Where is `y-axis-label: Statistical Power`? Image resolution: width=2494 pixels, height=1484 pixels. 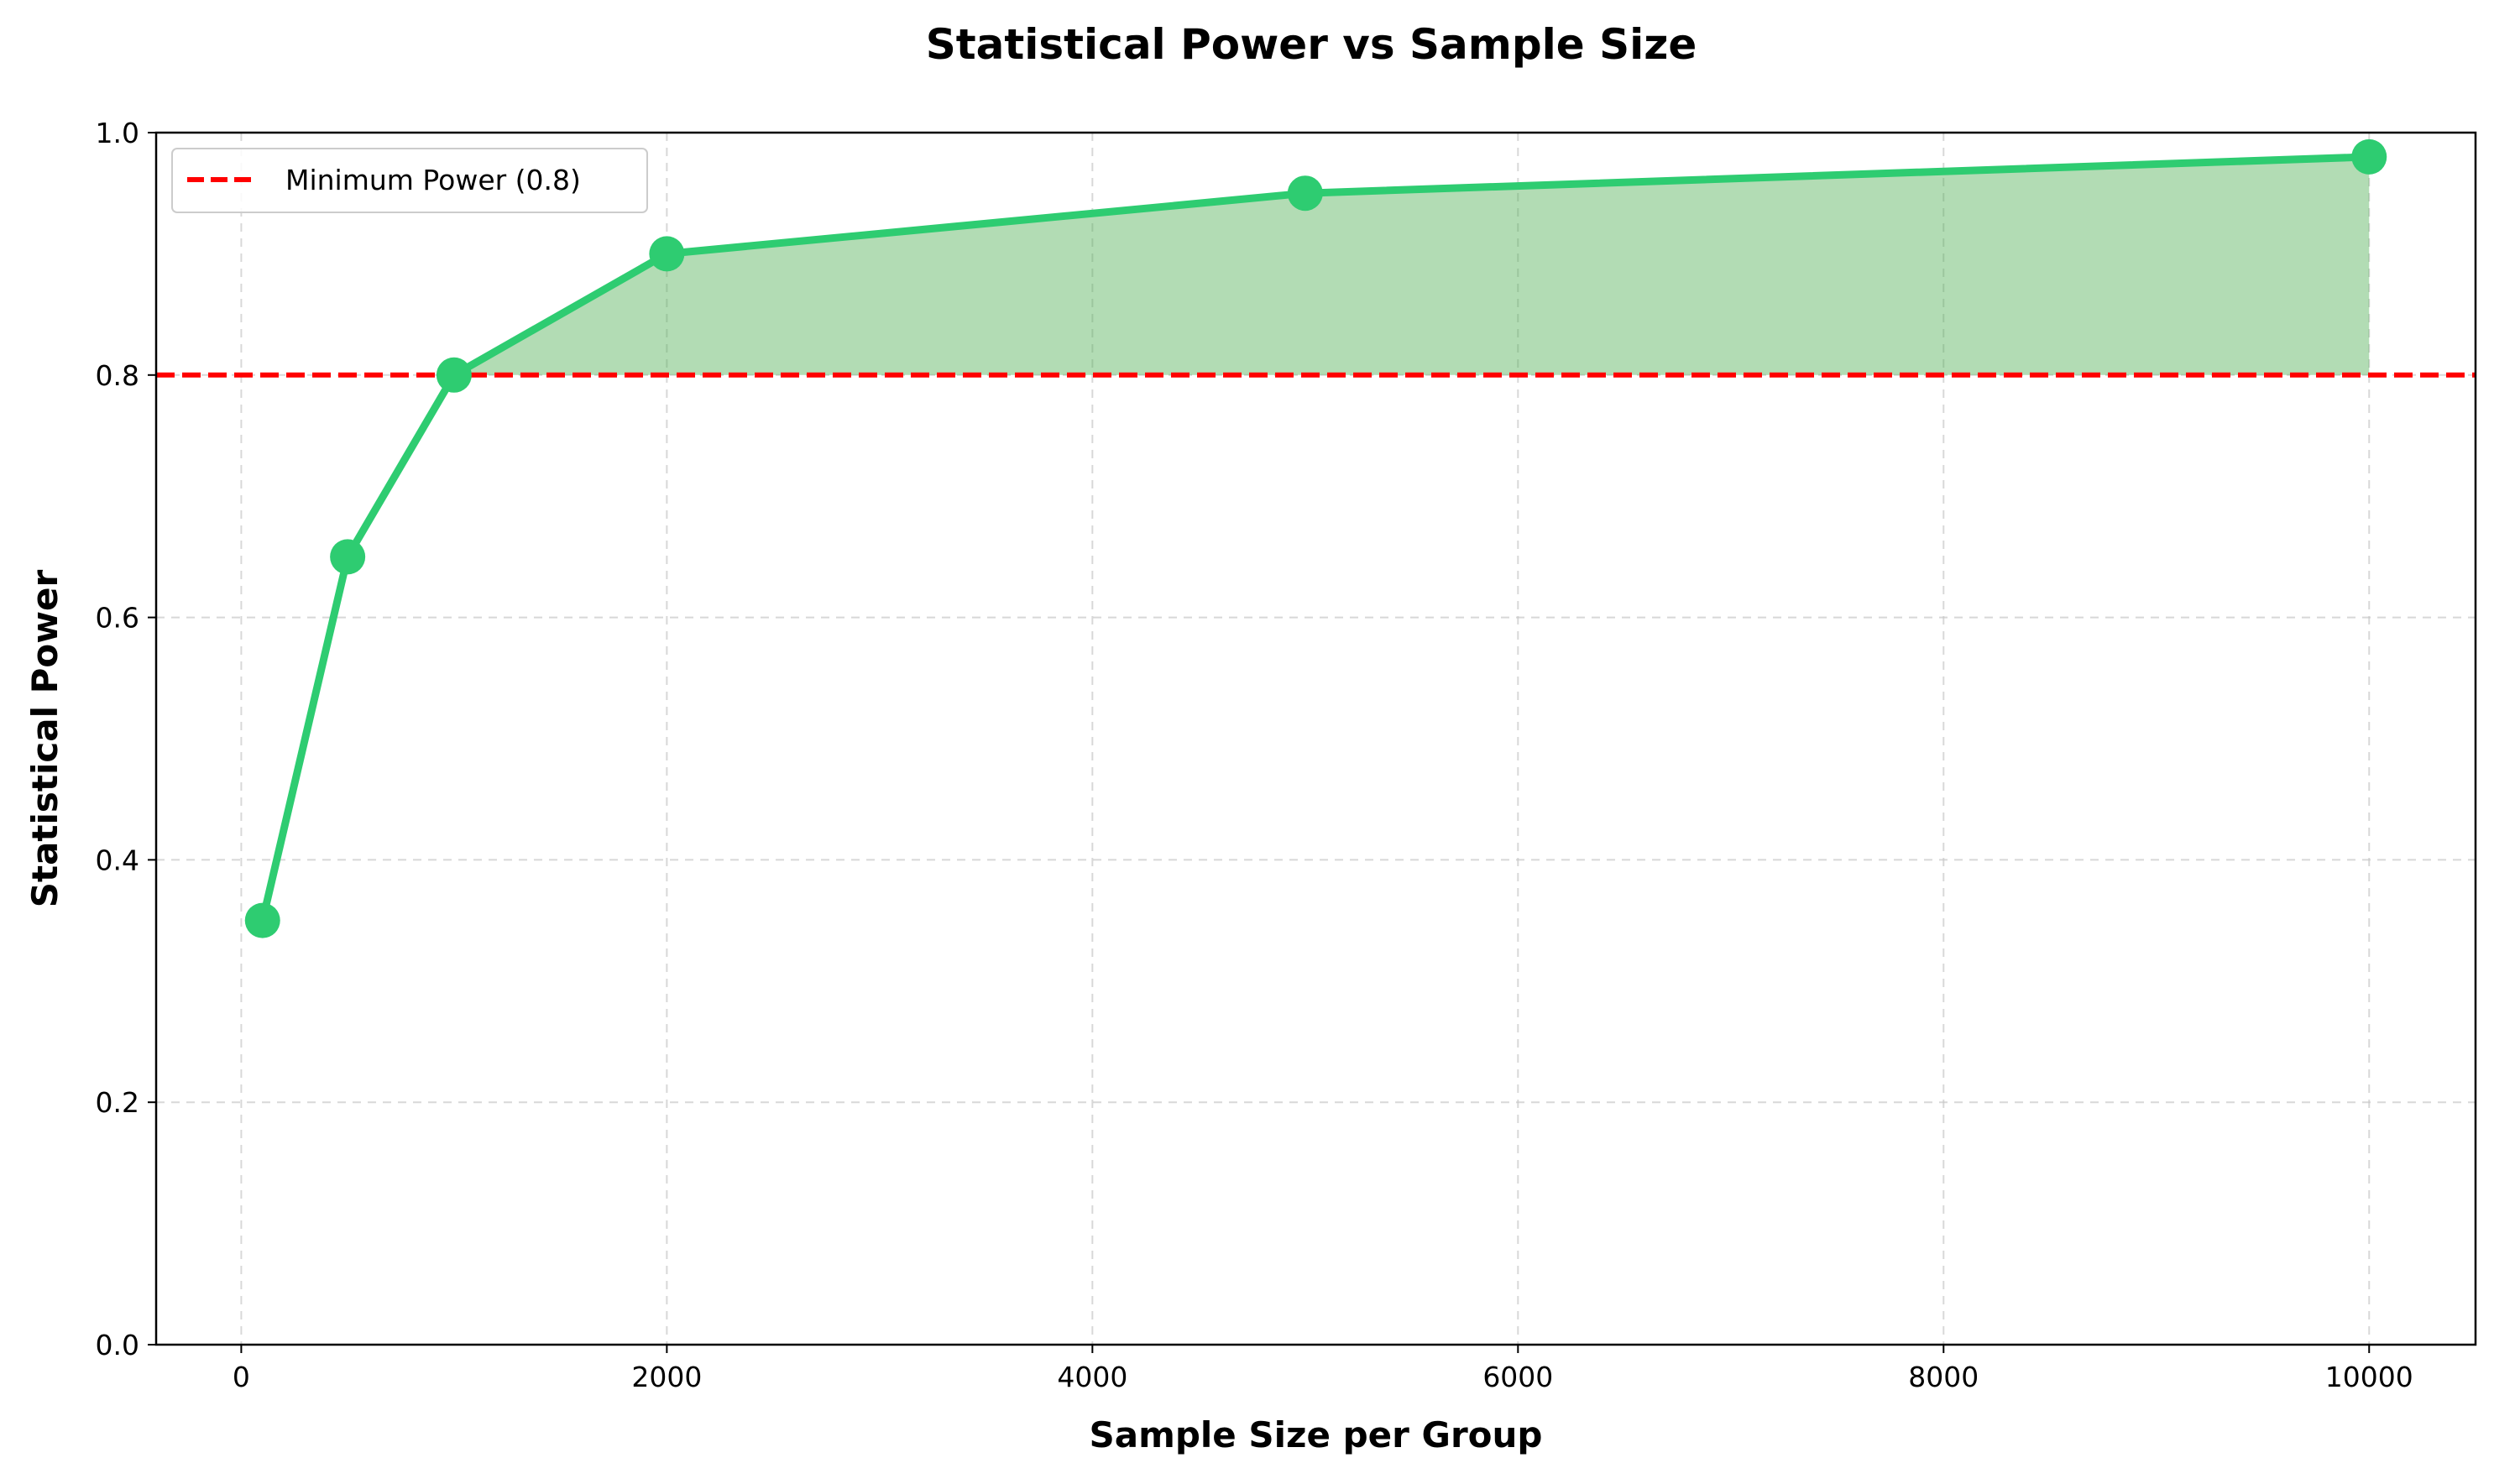
y-axis-label: Statistical Power is located at coordinates (44, 738).